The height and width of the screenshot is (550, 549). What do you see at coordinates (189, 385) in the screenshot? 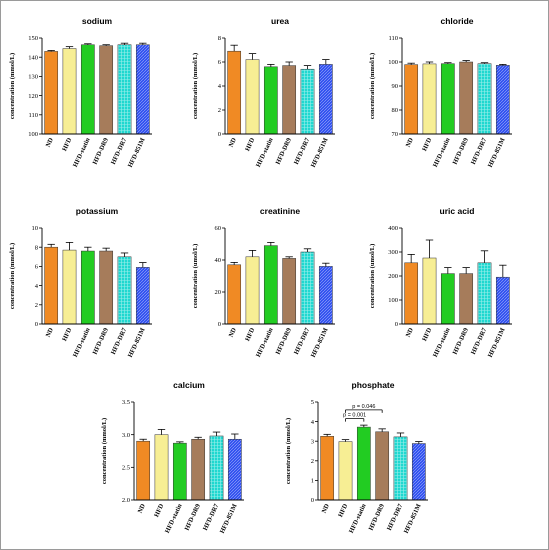
I see `chart-title: calcium` at bounding box center [189, 385].